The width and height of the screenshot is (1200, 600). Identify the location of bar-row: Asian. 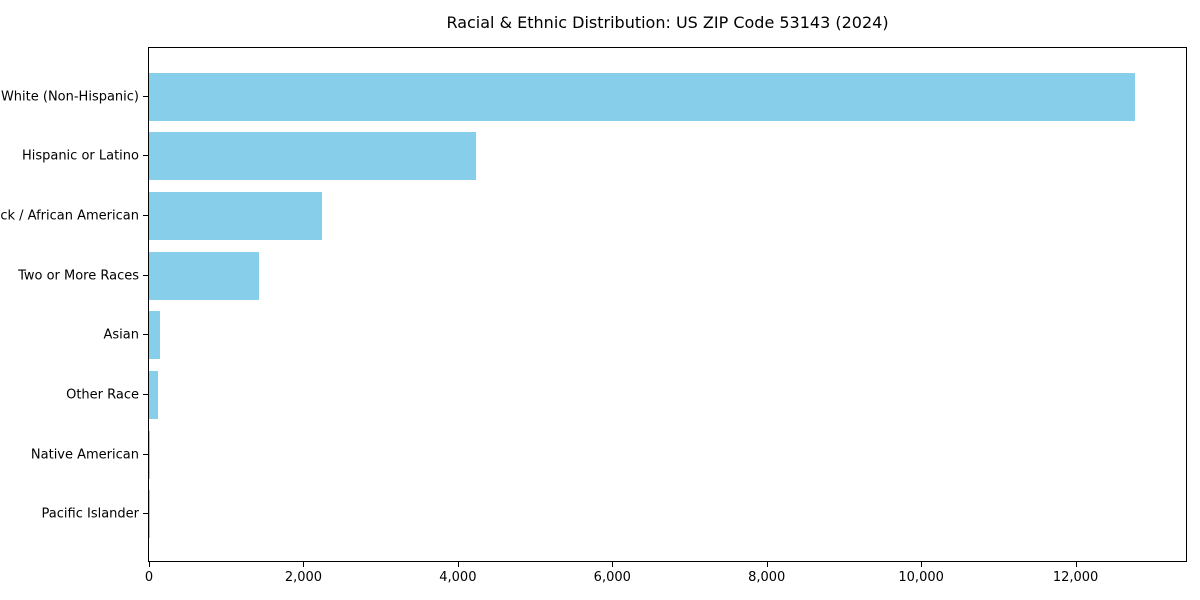
(645, 336).